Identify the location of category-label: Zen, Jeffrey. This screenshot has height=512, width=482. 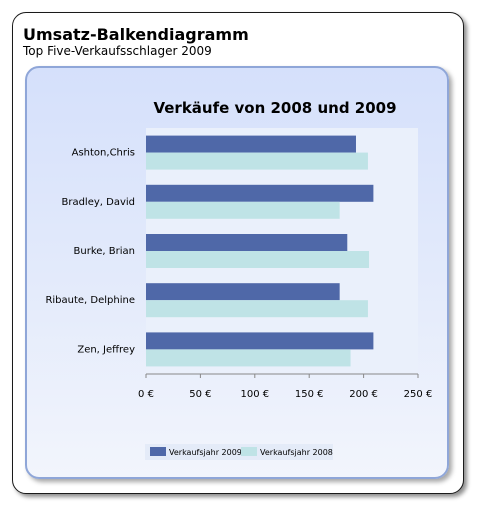
(106, 349).